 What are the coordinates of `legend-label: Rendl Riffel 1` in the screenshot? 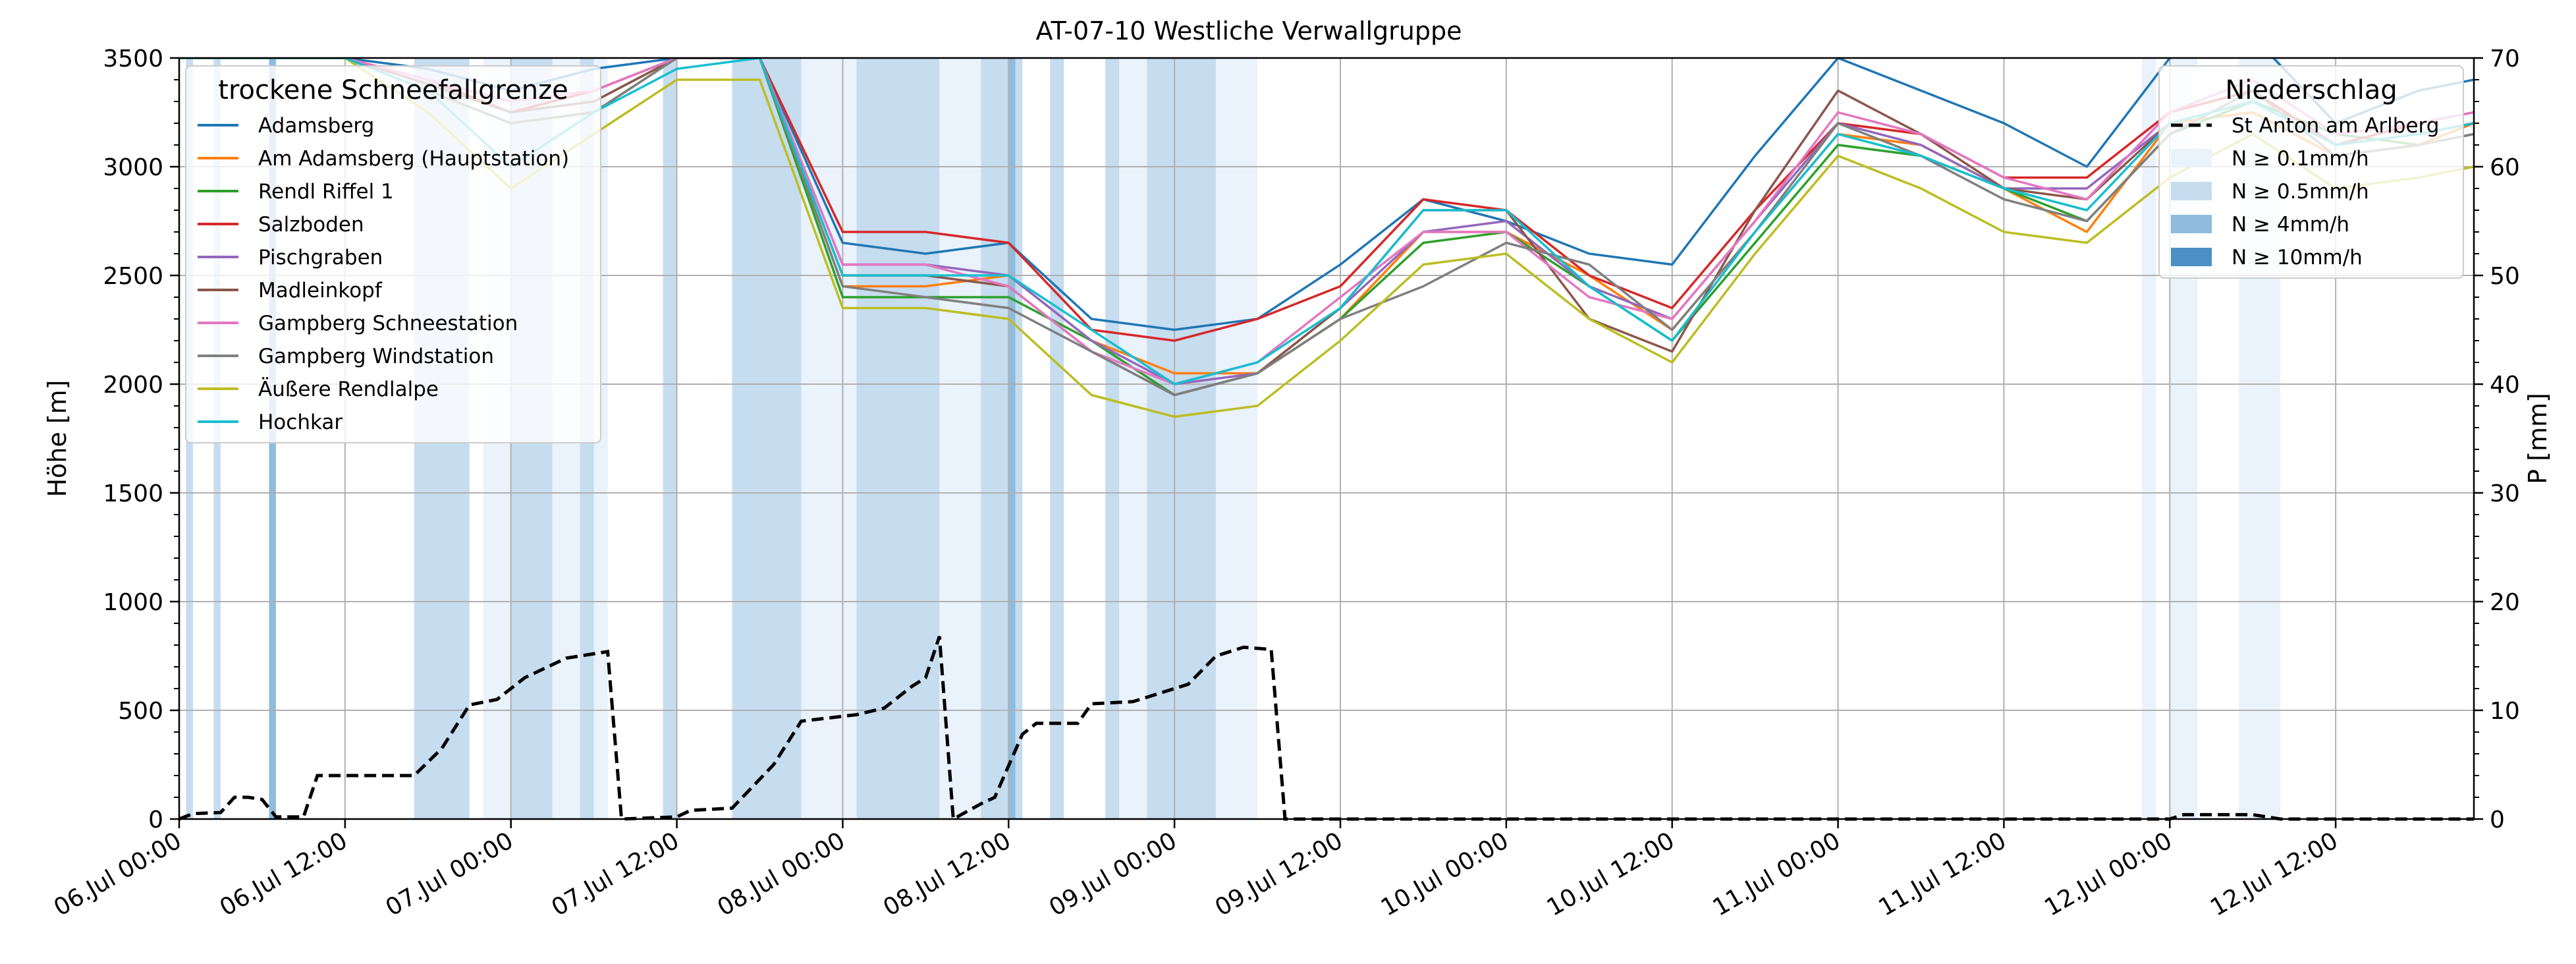 It's located at (326, 192).